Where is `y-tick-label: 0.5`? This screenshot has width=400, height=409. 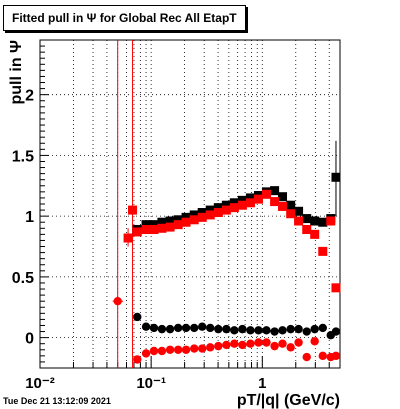 y-tick-label: 0.5 is located at coordinates (23, 278).